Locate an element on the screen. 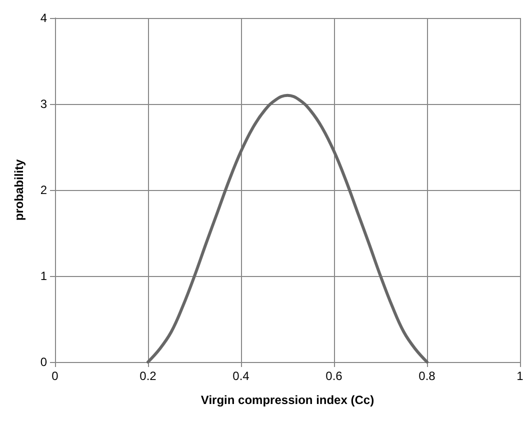 The height and width of the screenshot is (422, 531). y-axis-title: probability is located at coordinates (19, 190).